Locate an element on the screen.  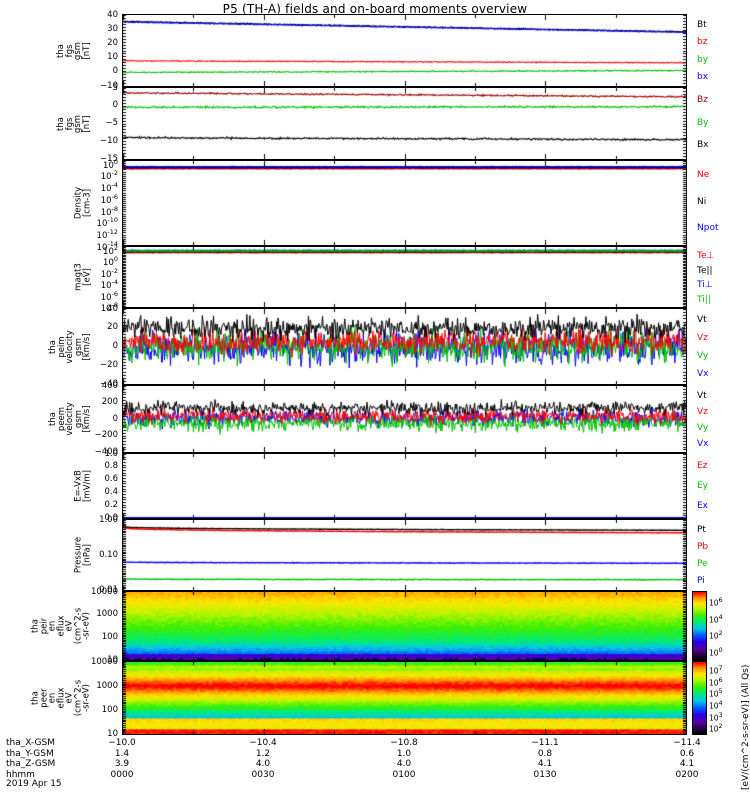
y-tick-peem-velocity: −400 is located at coordinates (106, 451).